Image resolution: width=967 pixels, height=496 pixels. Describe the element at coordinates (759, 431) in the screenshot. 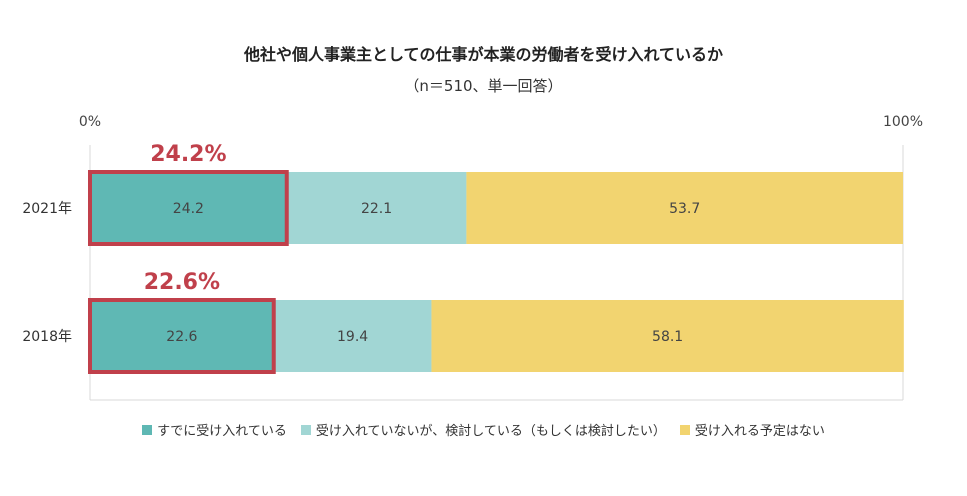

I see `legend-label: 受け入れる予定はない` at that location.